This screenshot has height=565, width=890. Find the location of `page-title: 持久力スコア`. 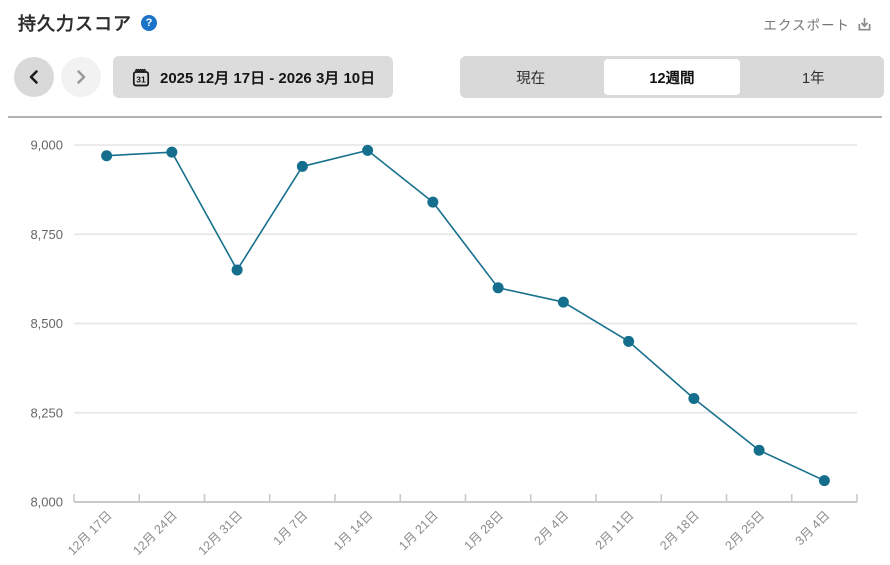

page-title: 持久力スコア is located at coordinates (75, 24).